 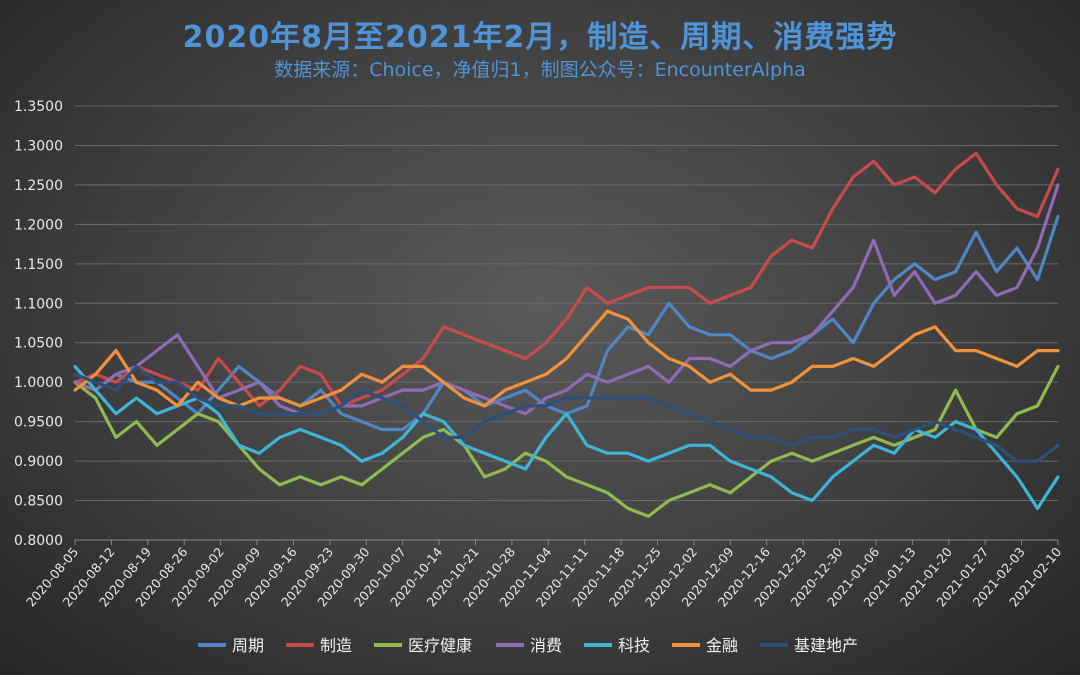 I want to click on y-tick-label: 1.1500, so click(x=38, y=265).